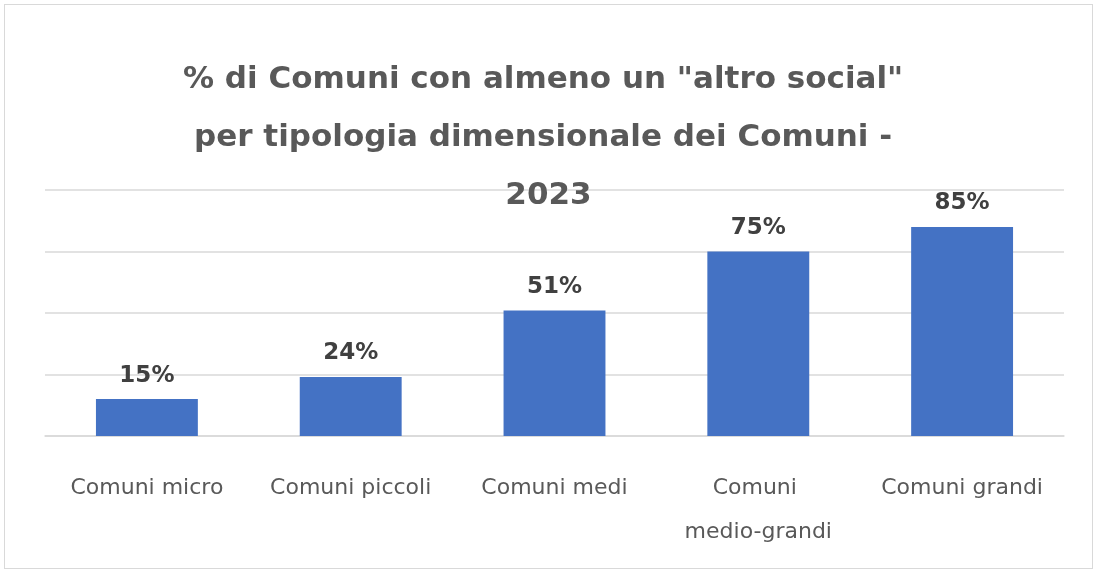 The height and width of the screenshot is (575, 1099). I want to click on data-label: 51%, so click(554, 285).